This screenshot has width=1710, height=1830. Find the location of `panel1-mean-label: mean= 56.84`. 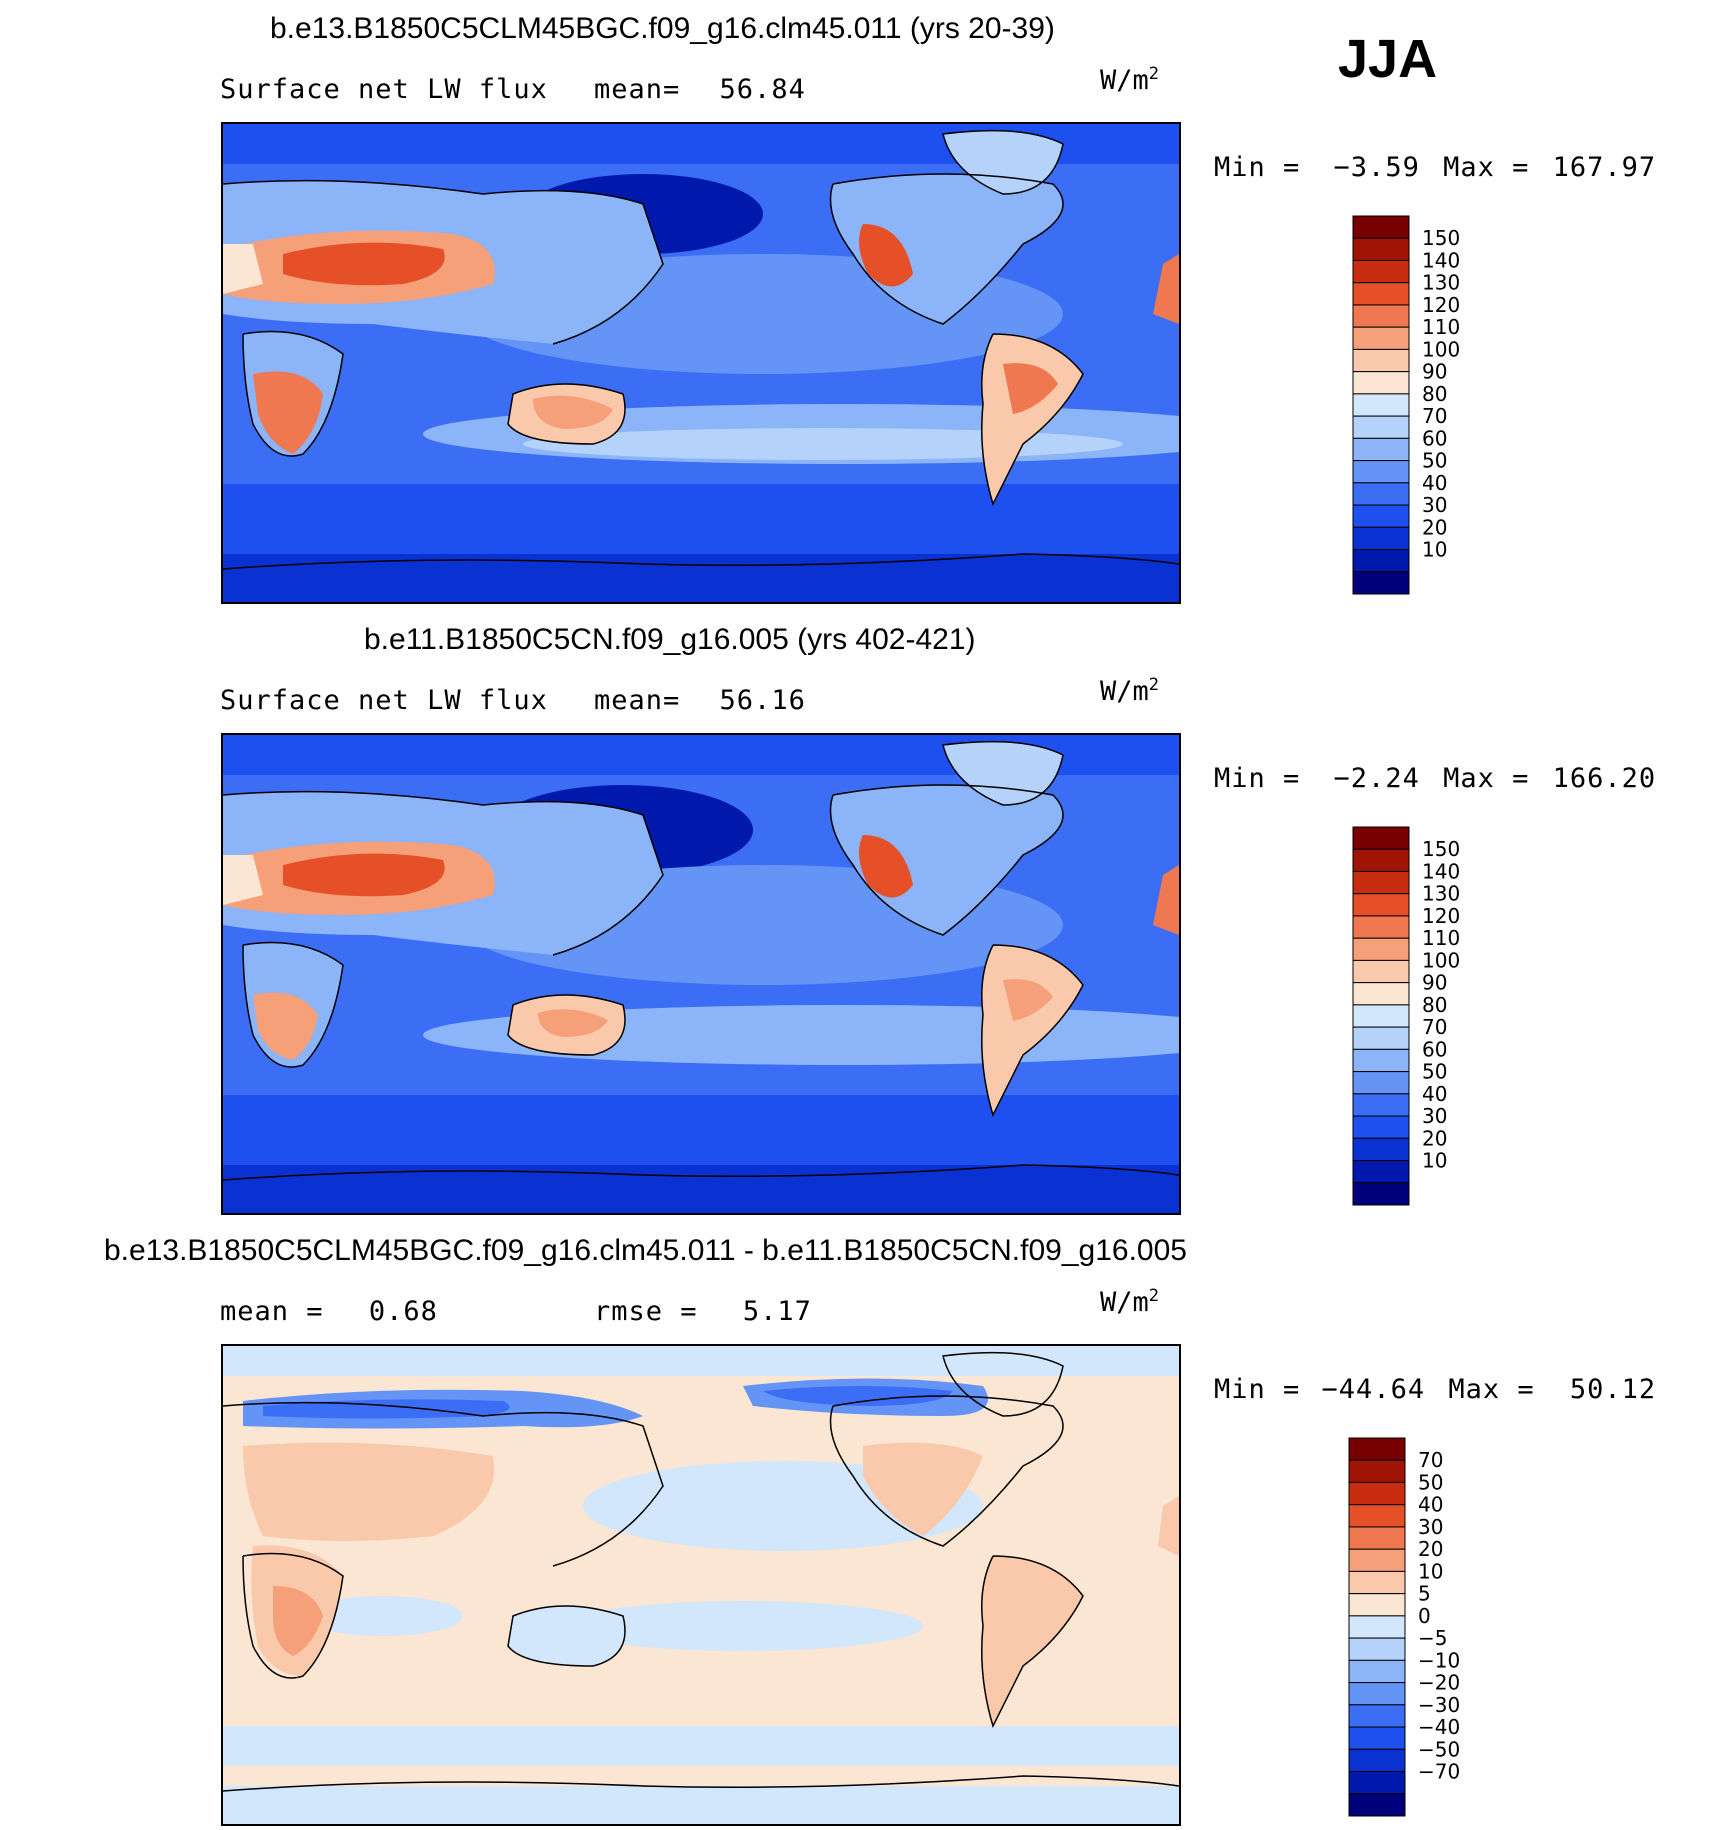

panel1-mean-label: mean= 56.84 is located at coordinates (700, 89).